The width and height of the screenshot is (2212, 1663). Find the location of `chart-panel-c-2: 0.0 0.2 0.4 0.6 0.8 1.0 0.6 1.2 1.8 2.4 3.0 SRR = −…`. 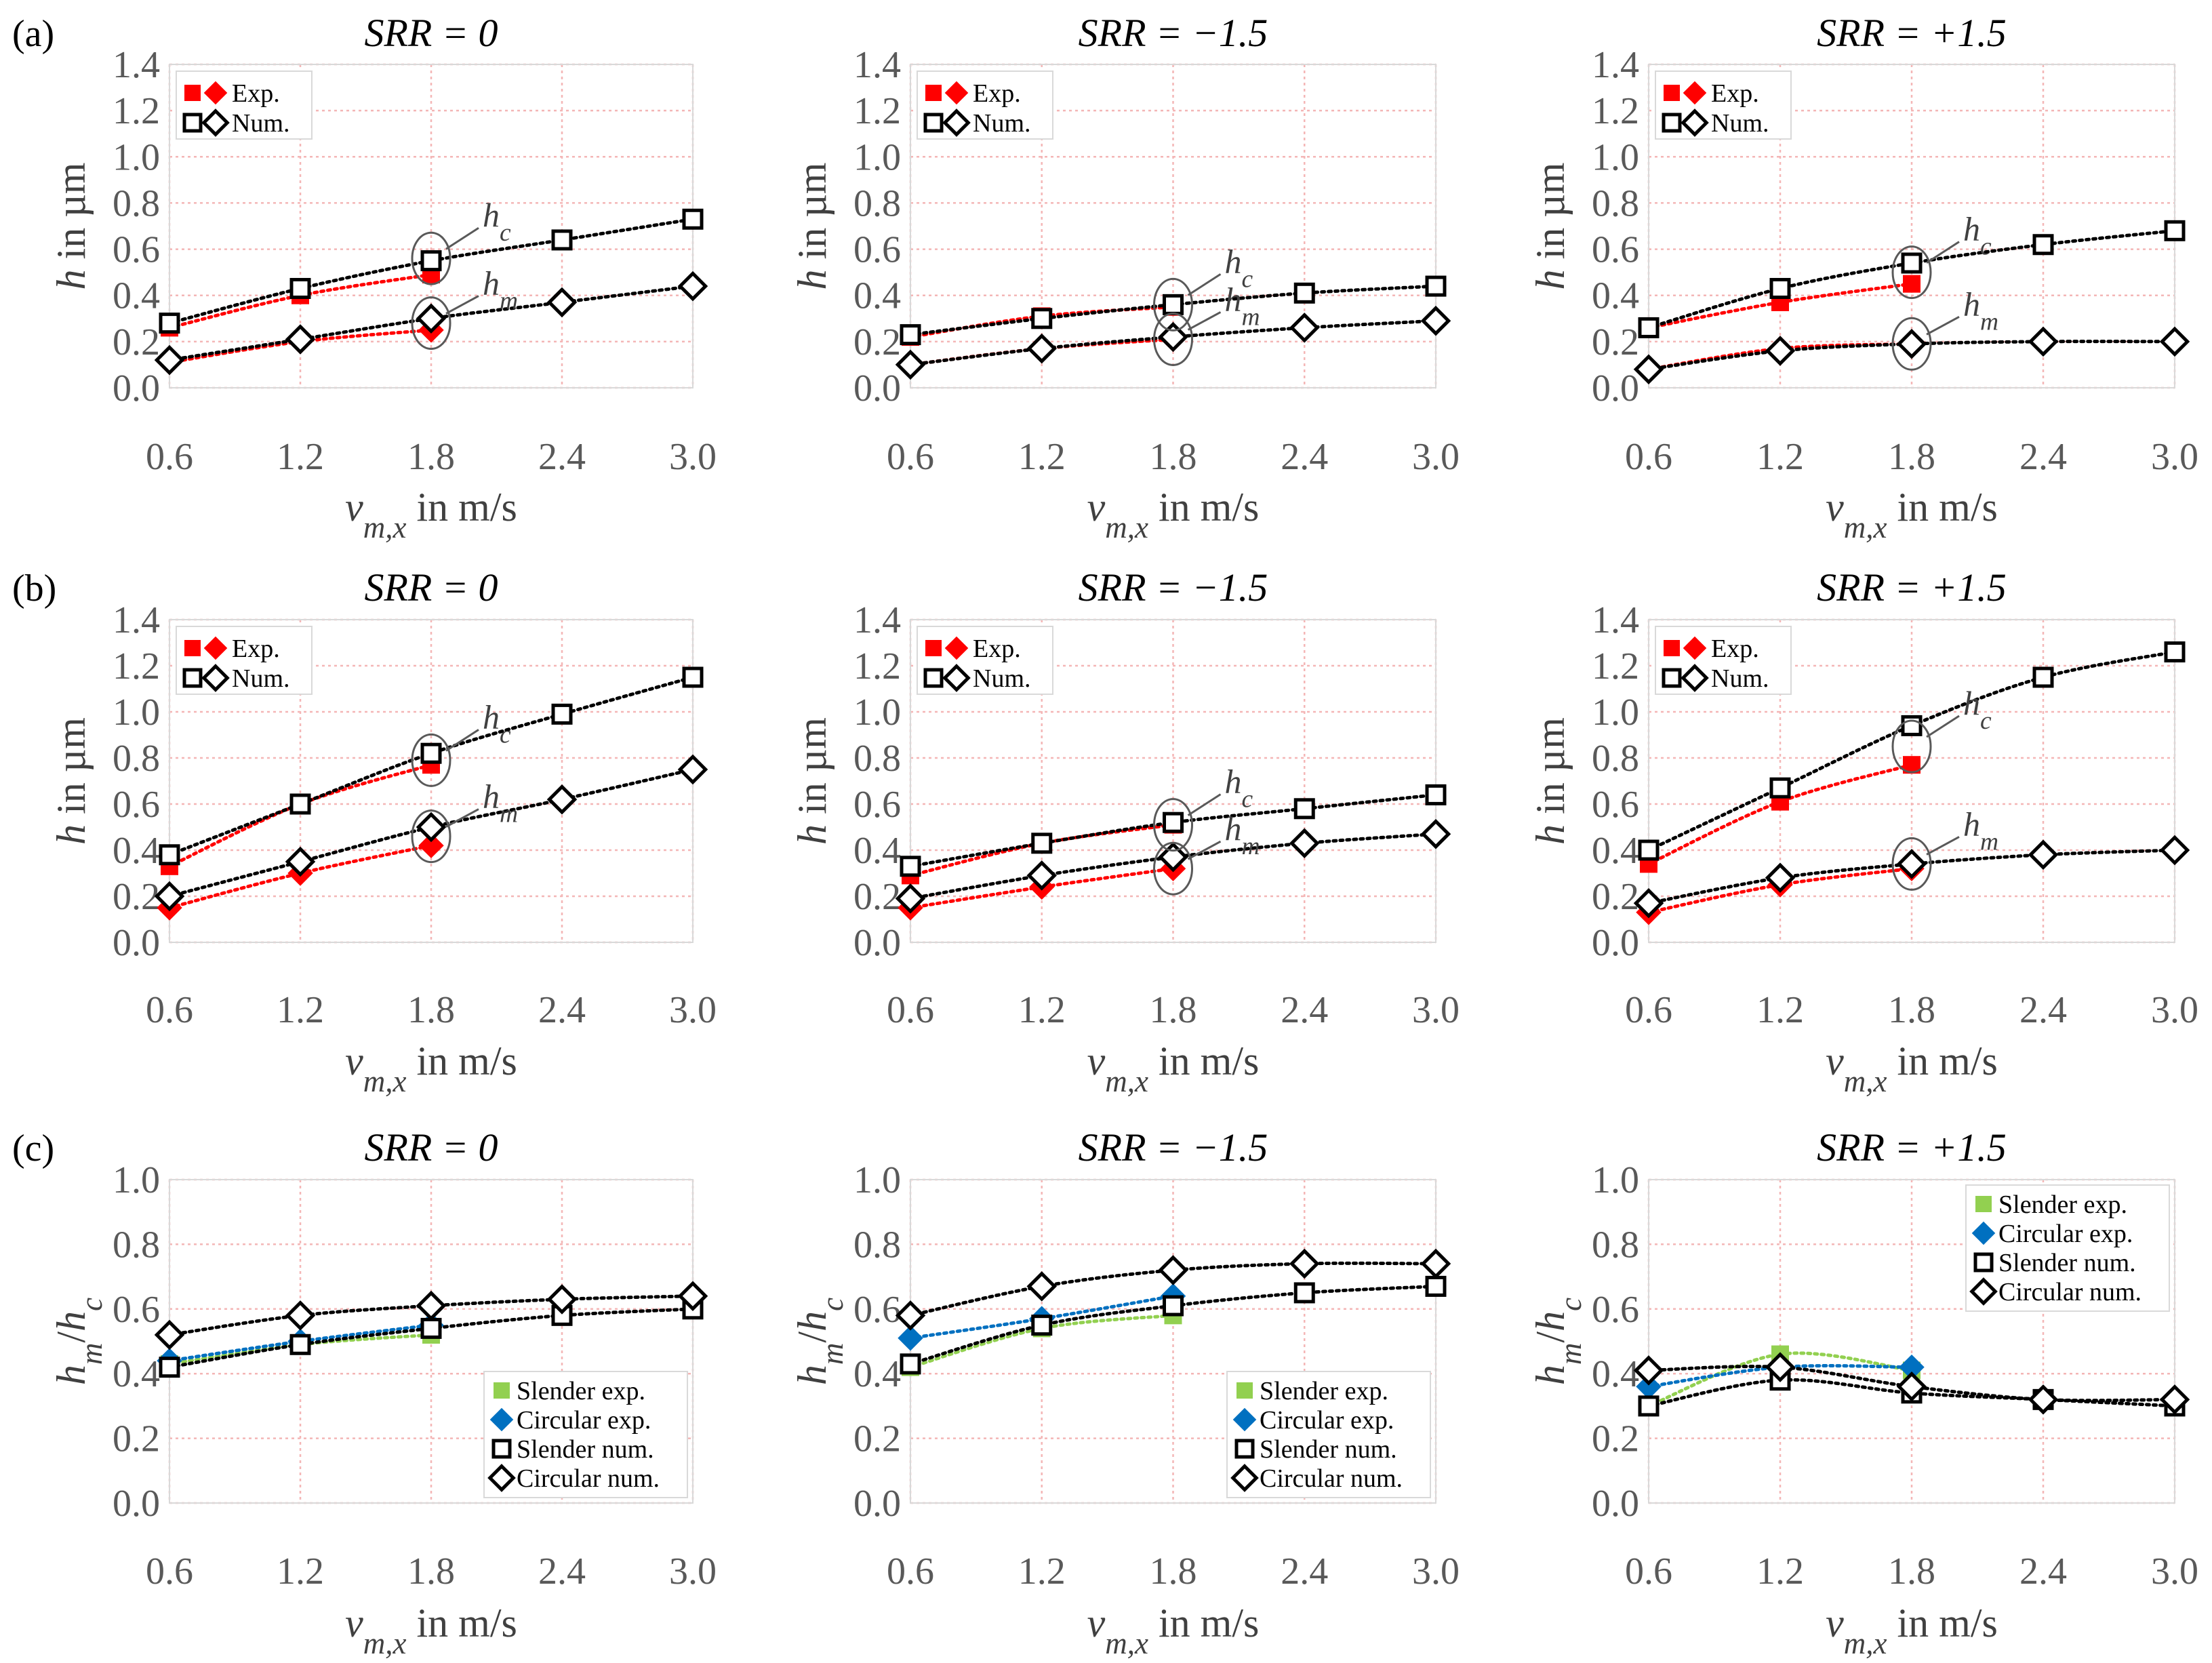

chart-panel-c-2: 0.0 0.2 0.4 0.6 0.8 1.0 0.6 1.2 1.8 2.4 3.0 SRR = −… is located at coordinates (1125, 1392).